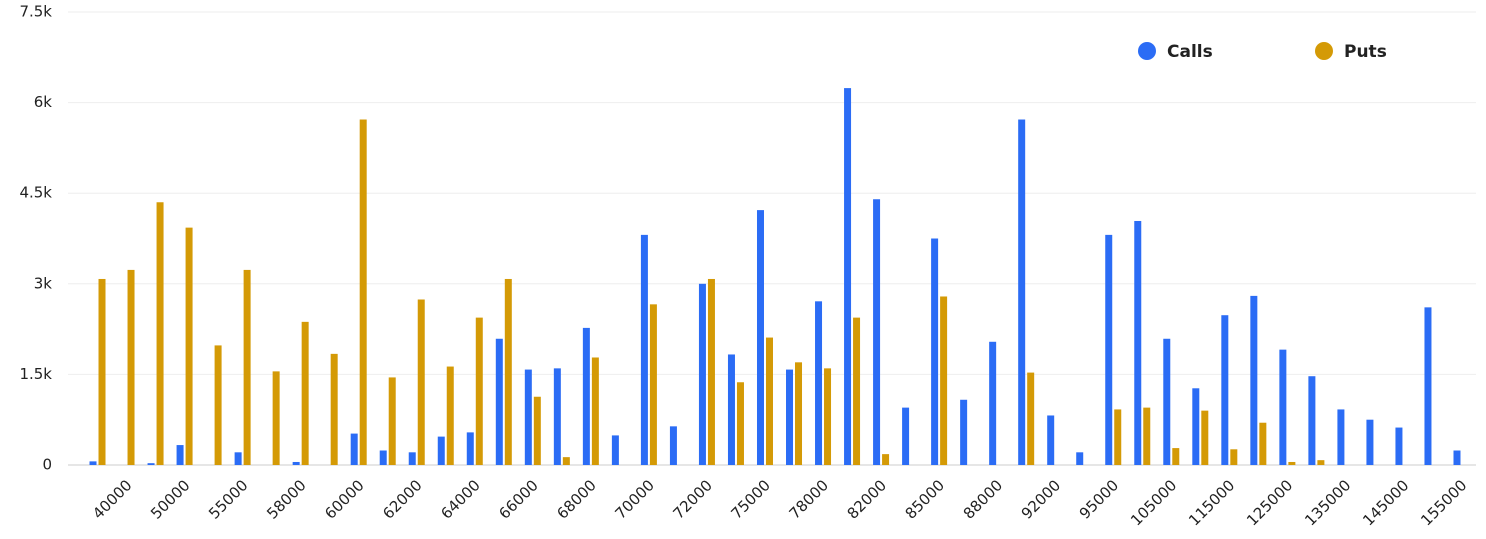 Image resolution: width=1486 pixels, height=539 pixels. Describe the element at coordinates (1211, 502) in the screenshot. I see `x-tick-label: 115000` at that location.